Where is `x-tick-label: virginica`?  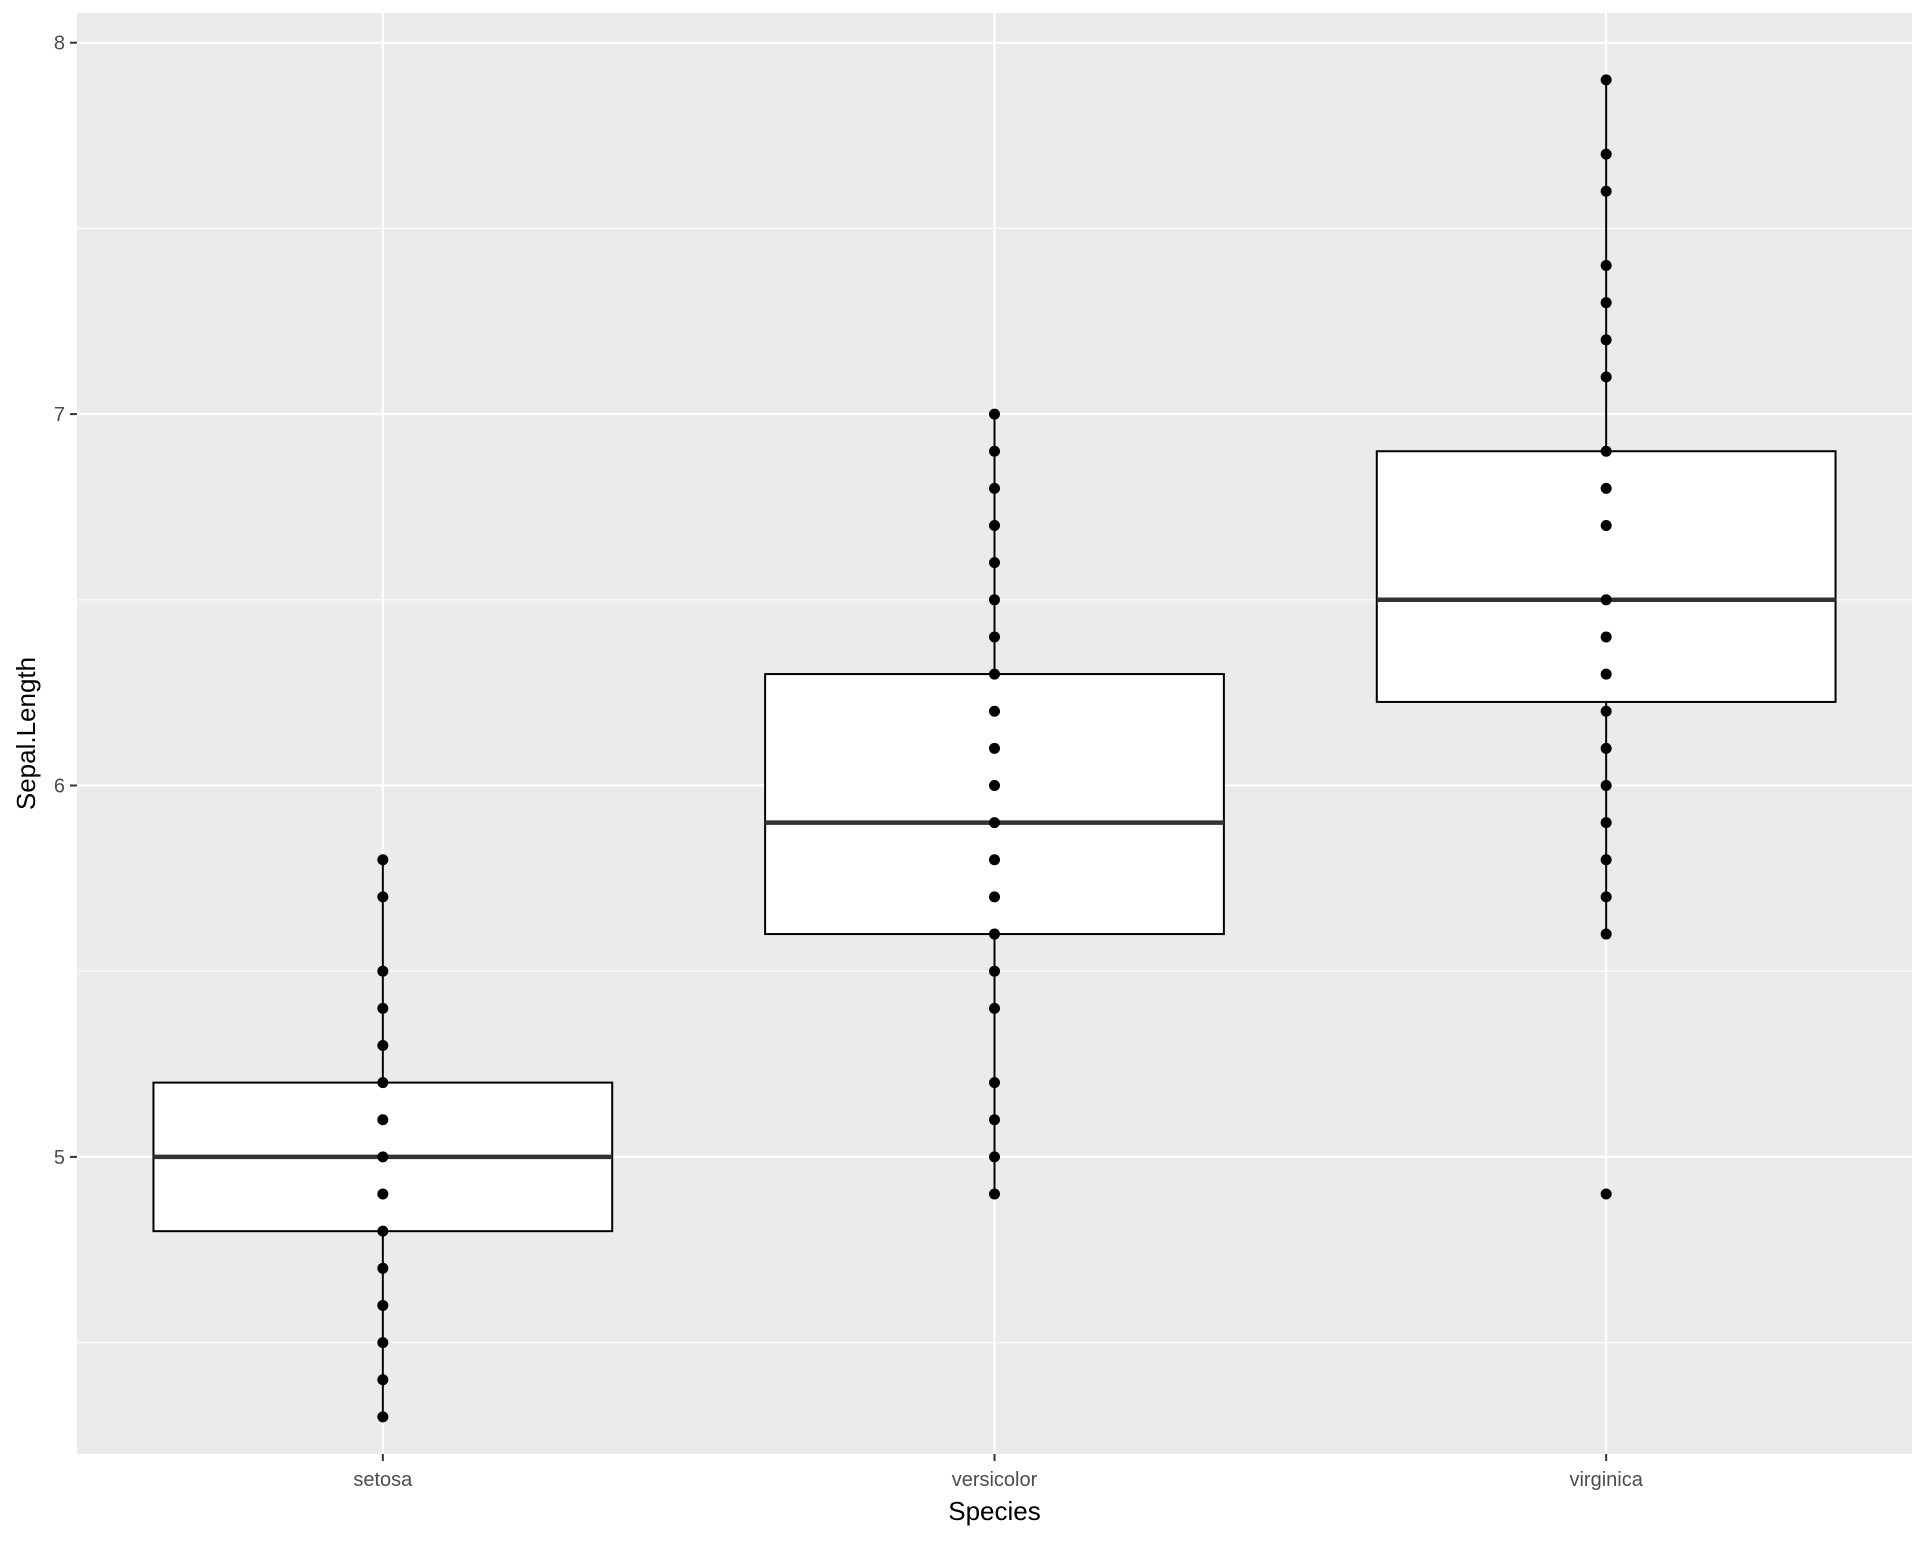 x-tick-label: virginica is located at coordinates (1606, 1480).